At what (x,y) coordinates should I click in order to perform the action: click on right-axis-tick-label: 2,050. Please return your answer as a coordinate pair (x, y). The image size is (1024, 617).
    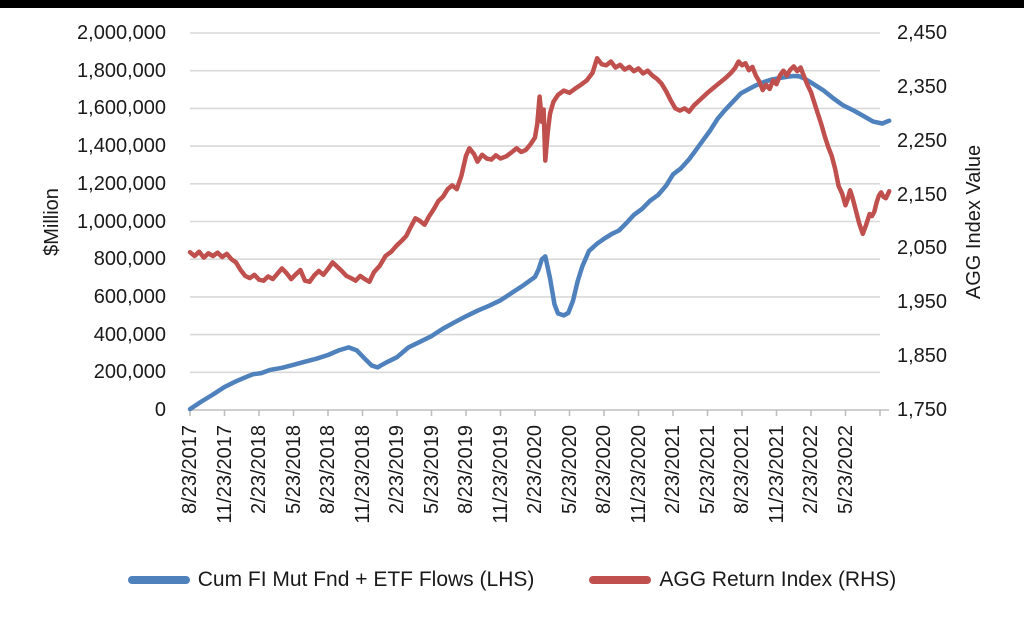
    Looking at the image, I should click on (922, 248).